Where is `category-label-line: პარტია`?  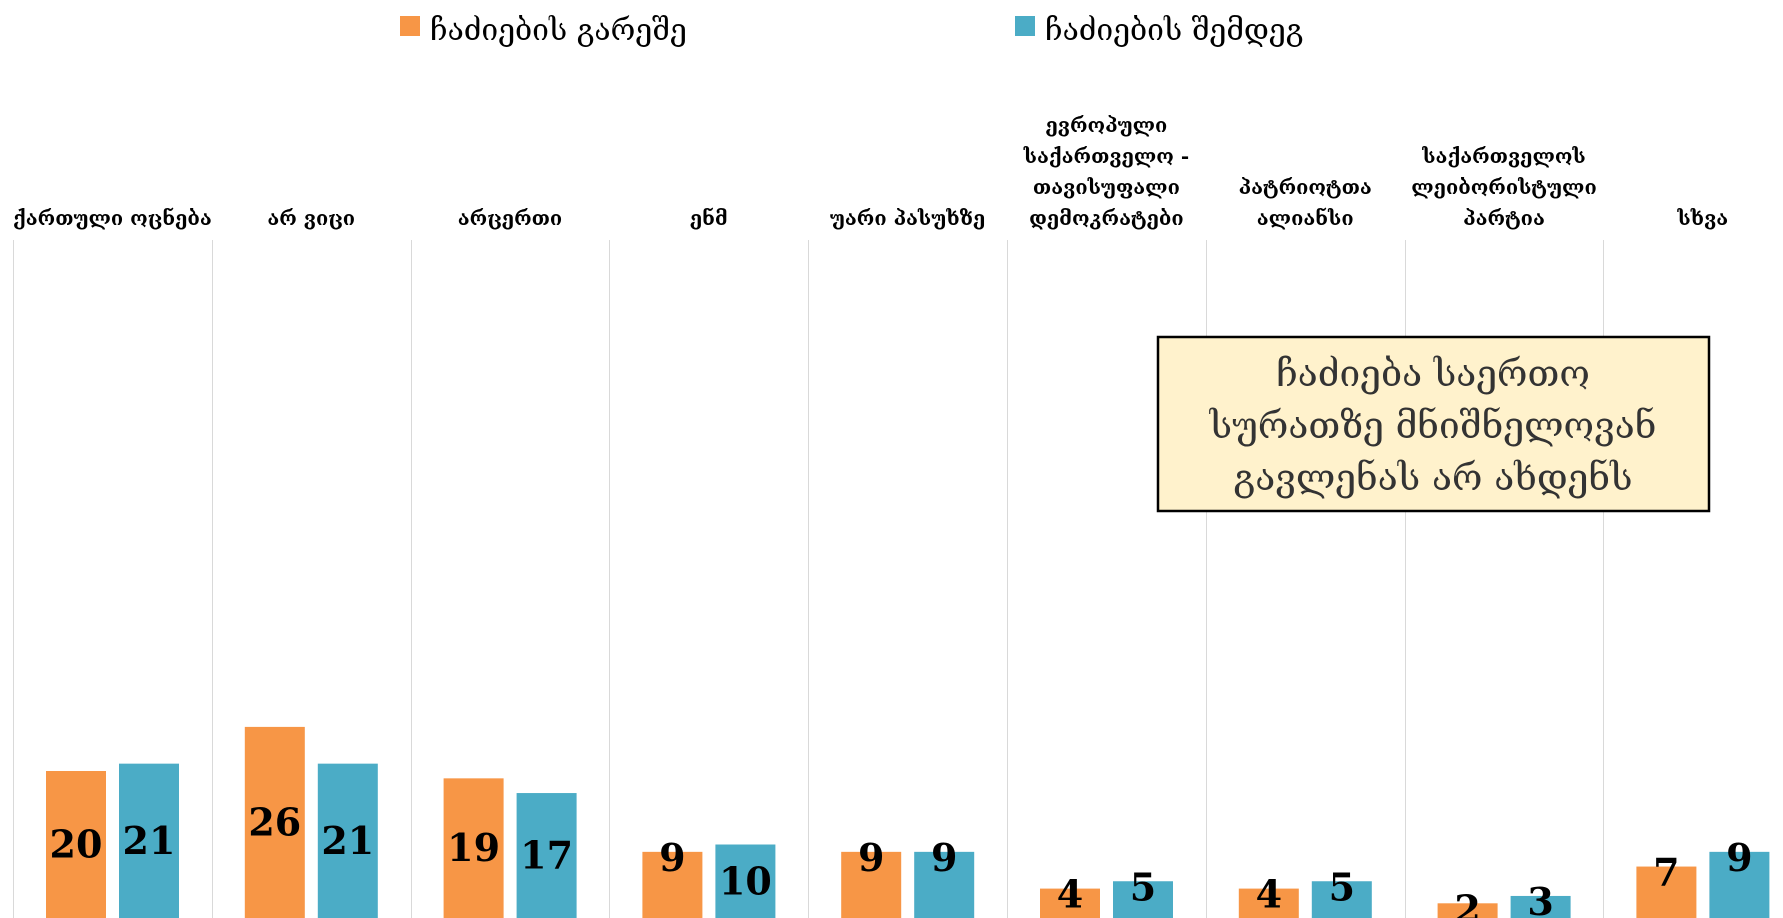
category-label-line: პარტია is located at coordinates (1504, 218).